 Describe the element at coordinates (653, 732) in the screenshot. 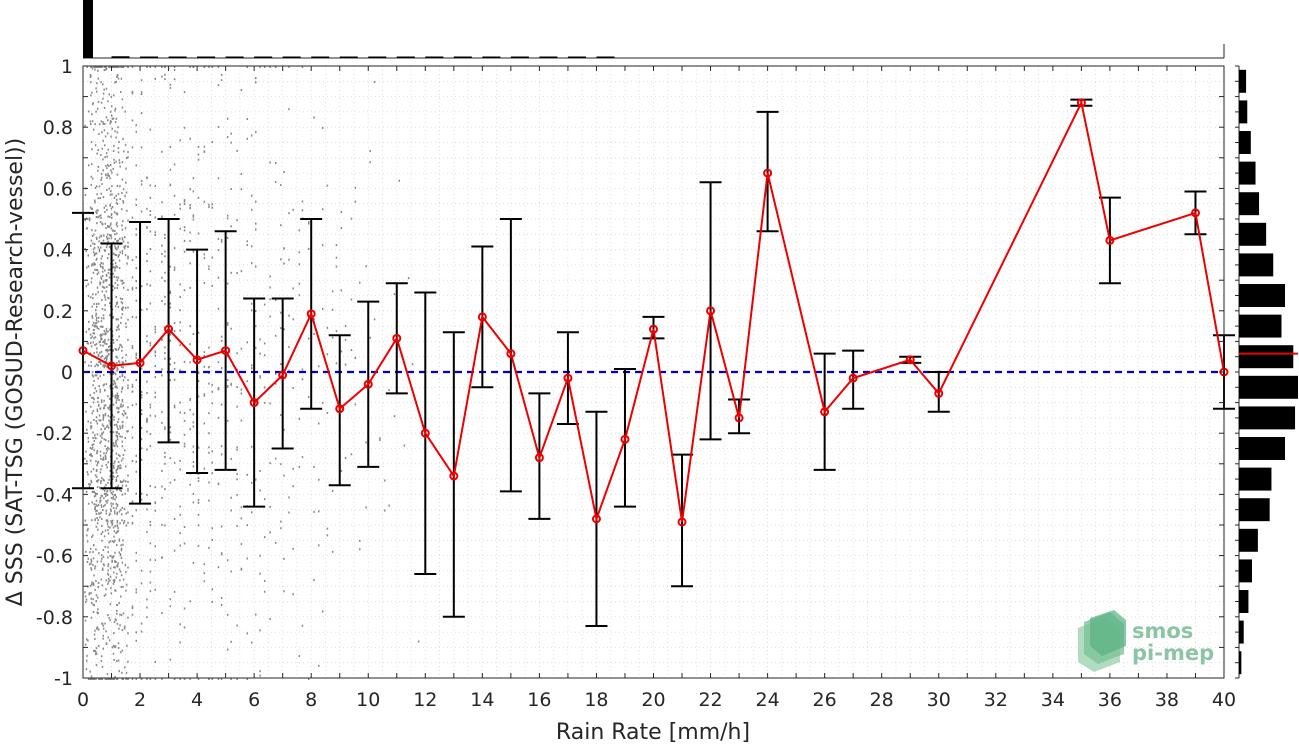

I see `x-axis-label: Rain Rate [mm/h]` at that location.